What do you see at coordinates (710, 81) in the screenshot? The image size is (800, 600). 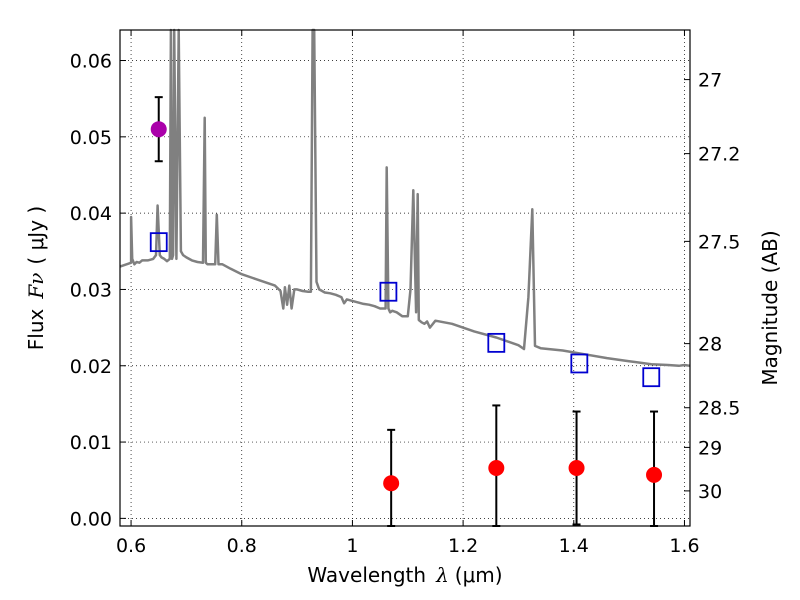 I see `right-tick-label: 27` at bounding box center [710, 81].